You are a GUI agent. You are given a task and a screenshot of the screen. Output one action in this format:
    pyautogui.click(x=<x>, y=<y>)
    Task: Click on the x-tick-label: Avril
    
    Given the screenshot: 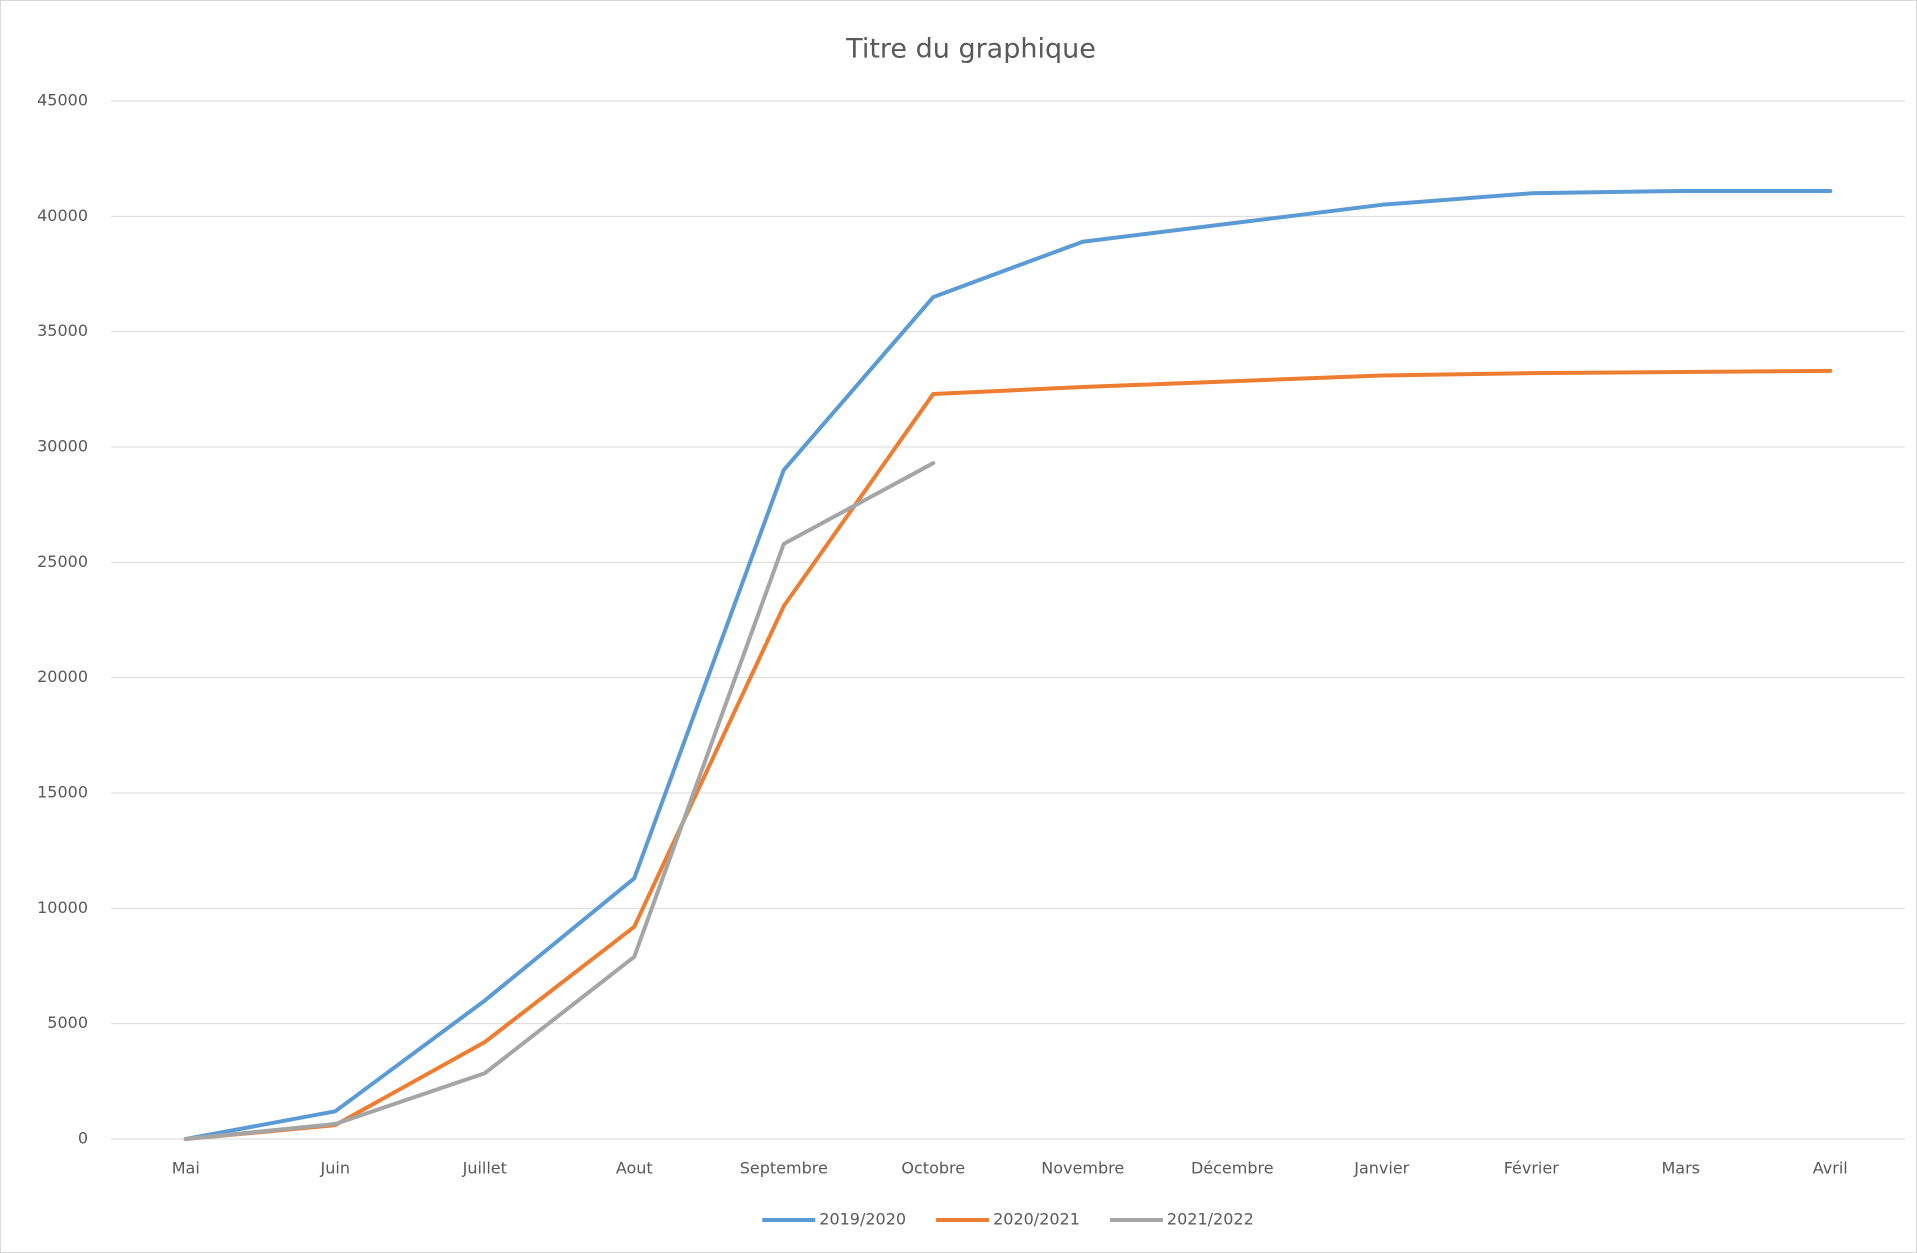 What is the action you would take?
    pyautogui.click(x=1830, y=1168)
    